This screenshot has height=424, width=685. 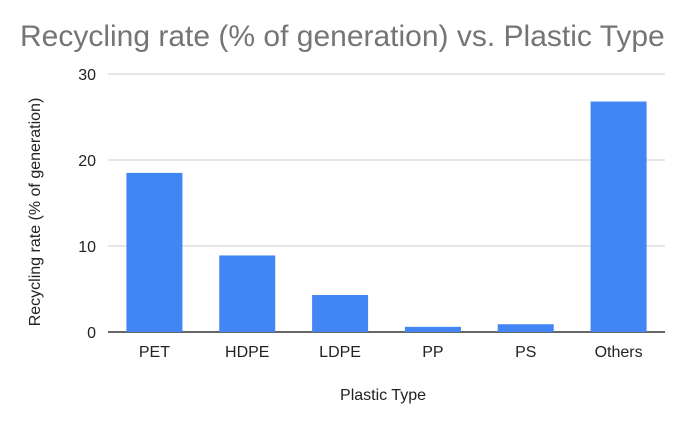 I want to click on y-axis-ticks: 0 10 20 30, so click(x=87, y=204).